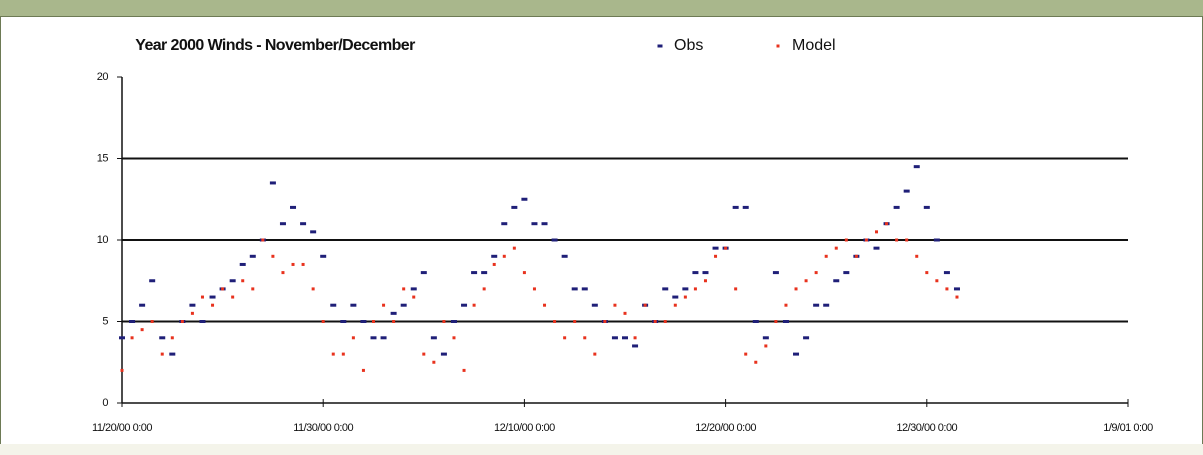 The image size is (1203, 455). What do you see at coordinates (105, 403) in the screenshot?
I see `y-tick-label: 0` at bounding box center [105, 403].